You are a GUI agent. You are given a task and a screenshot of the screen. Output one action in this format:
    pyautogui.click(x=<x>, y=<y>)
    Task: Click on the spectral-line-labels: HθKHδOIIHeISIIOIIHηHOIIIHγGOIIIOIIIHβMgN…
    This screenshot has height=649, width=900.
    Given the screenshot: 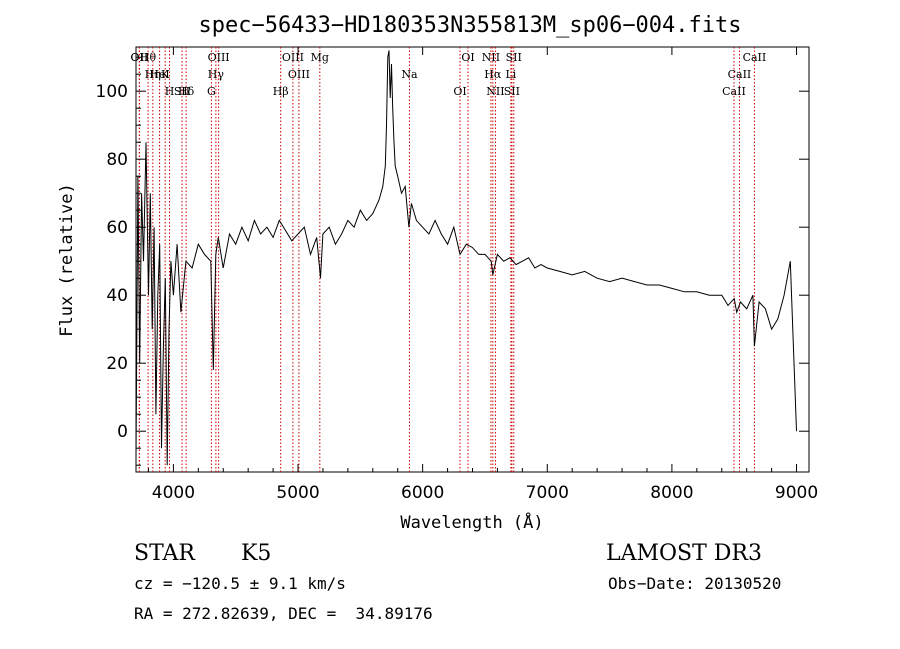 What is the action you would take?
    pyautogui.click(x=449, y=74)
    